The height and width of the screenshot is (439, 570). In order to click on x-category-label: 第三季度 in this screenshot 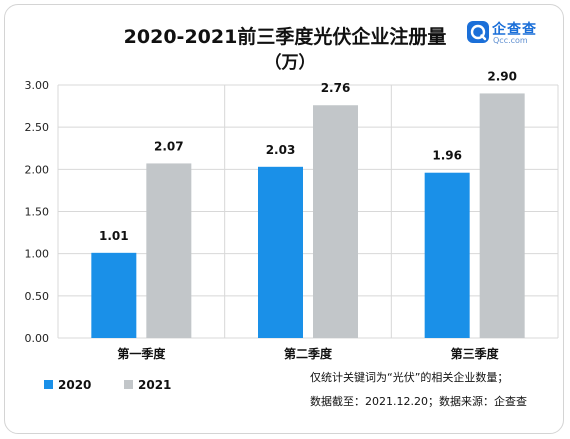, I will do `click(475, 353)`.